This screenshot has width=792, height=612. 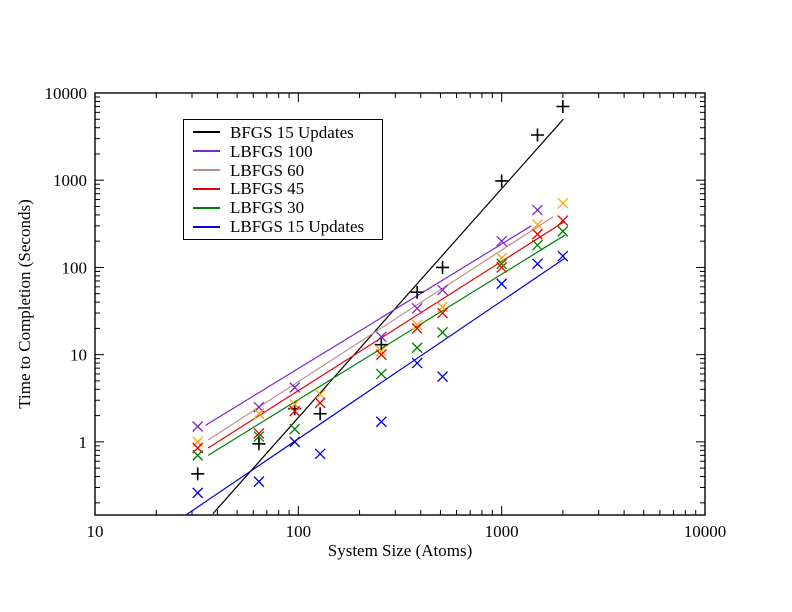 I want to click on y-tick-label: 10, so click(x=78, y=355).